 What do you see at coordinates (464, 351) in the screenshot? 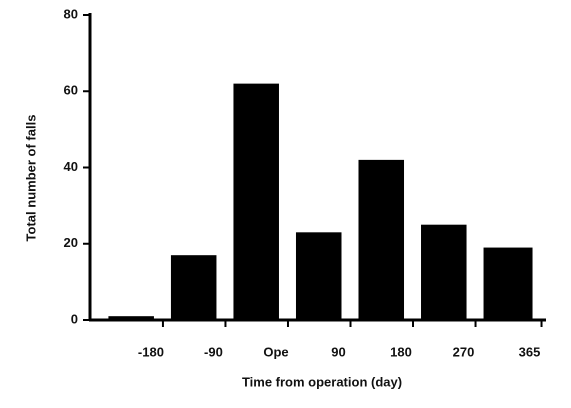
I see `x-tick-label: 270` at bounding box center [464, 351].